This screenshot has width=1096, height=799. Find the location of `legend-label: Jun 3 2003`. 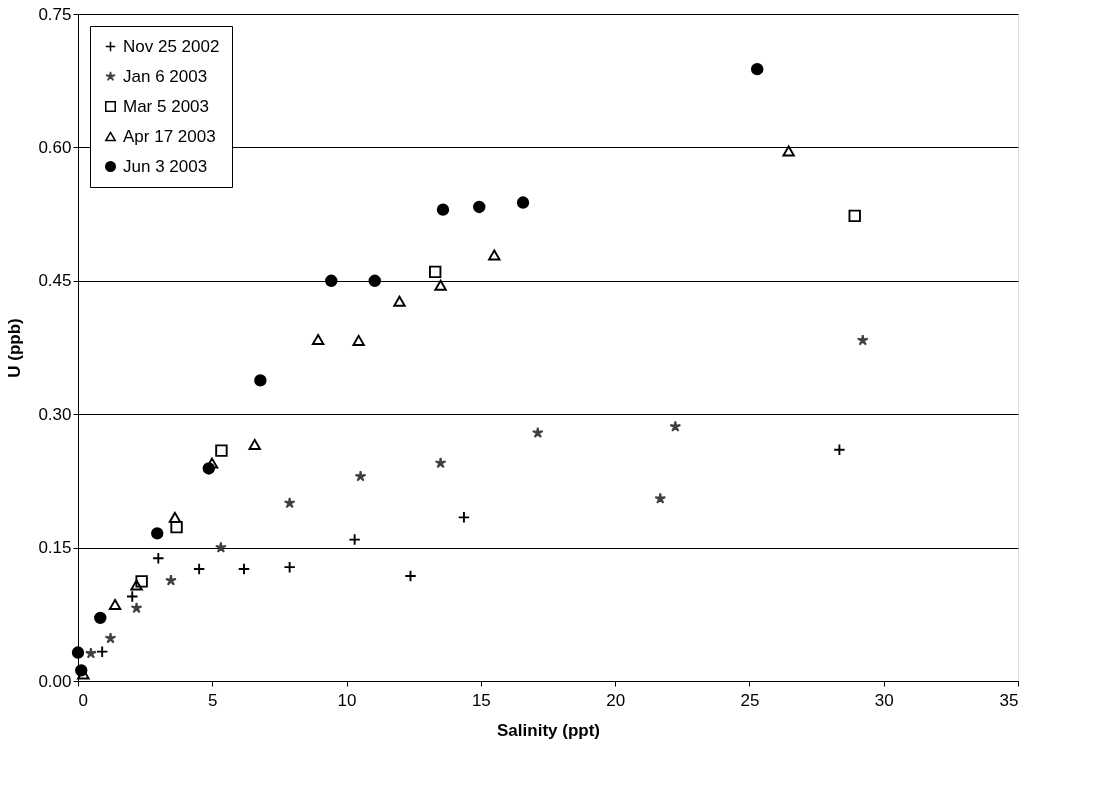

legend-label: Jun 3 2003 is located at coordinates (165, 166).